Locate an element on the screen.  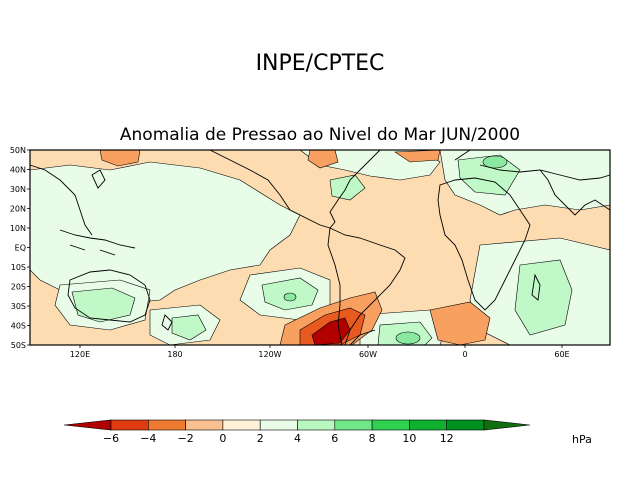
lon-label: 120E is located at coordinates (80, 354).